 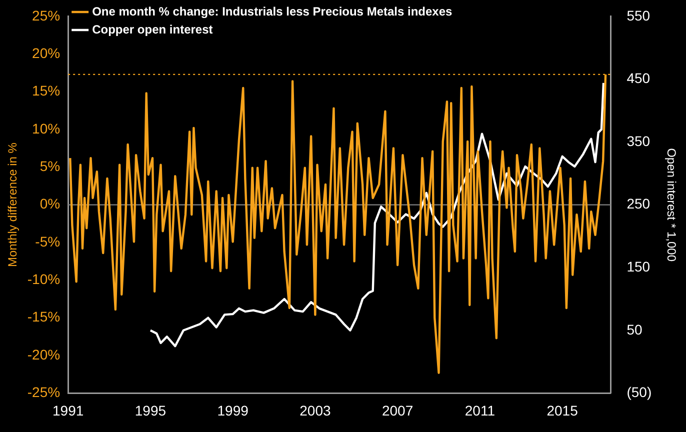 What do you see at coordinates (638, 78) in the screenshot?
I see `y2-tick-label: 450` at bounding box center [638, 78].